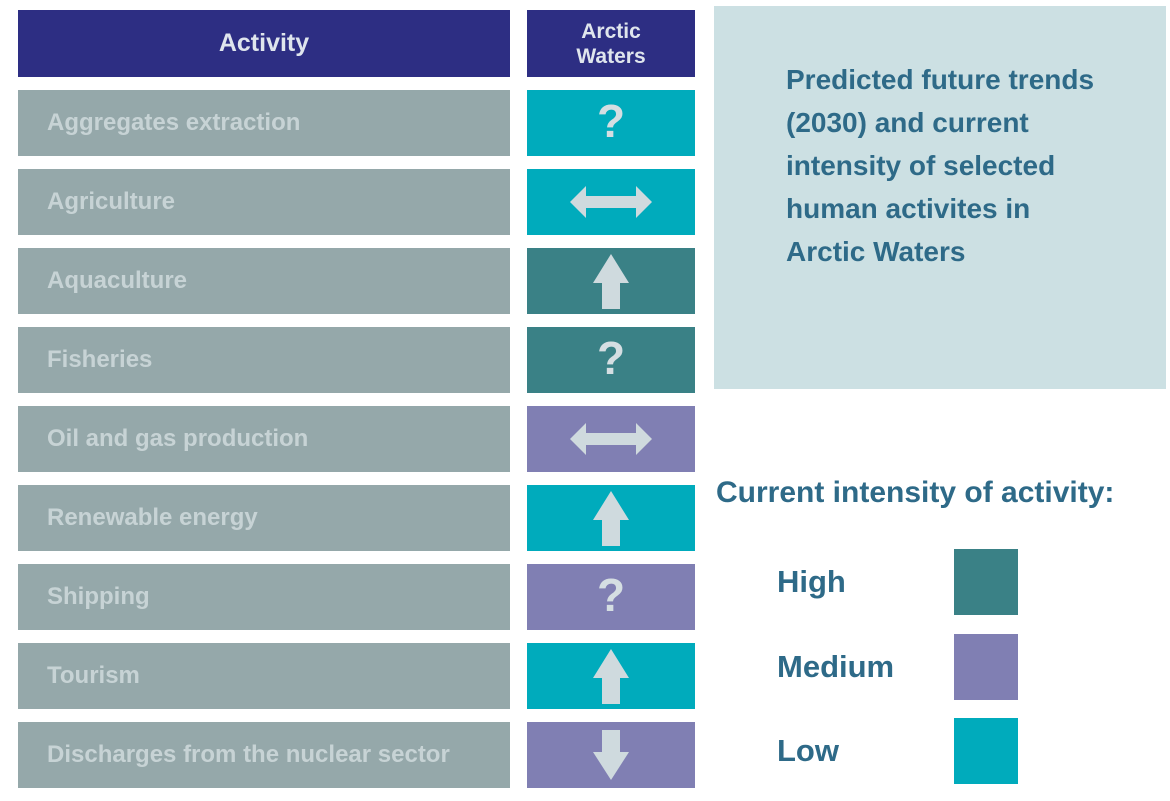 The width and height of the screenshot is (1170, 801). I want to click on activity-label: Tourism, so click(93, 675).